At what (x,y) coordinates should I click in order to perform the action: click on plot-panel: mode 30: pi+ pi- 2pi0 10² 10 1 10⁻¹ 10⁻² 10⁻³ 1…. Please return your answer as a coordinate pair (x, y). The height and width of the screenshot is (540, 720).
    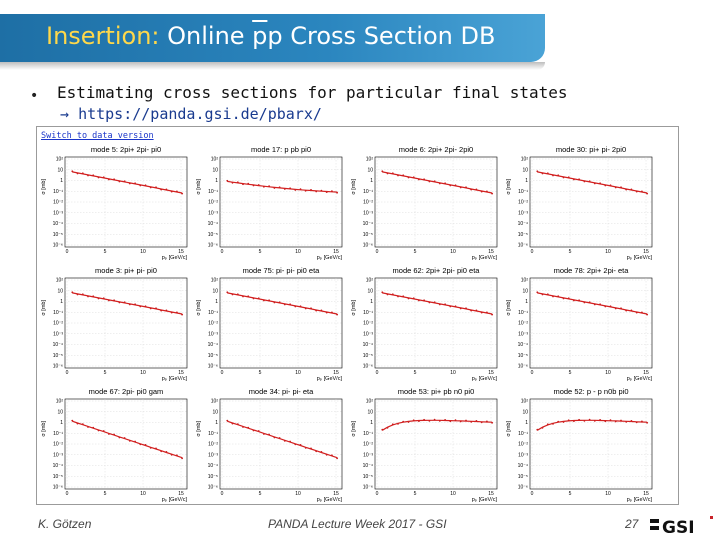
    Looking at the image, I should click on (583, 202).